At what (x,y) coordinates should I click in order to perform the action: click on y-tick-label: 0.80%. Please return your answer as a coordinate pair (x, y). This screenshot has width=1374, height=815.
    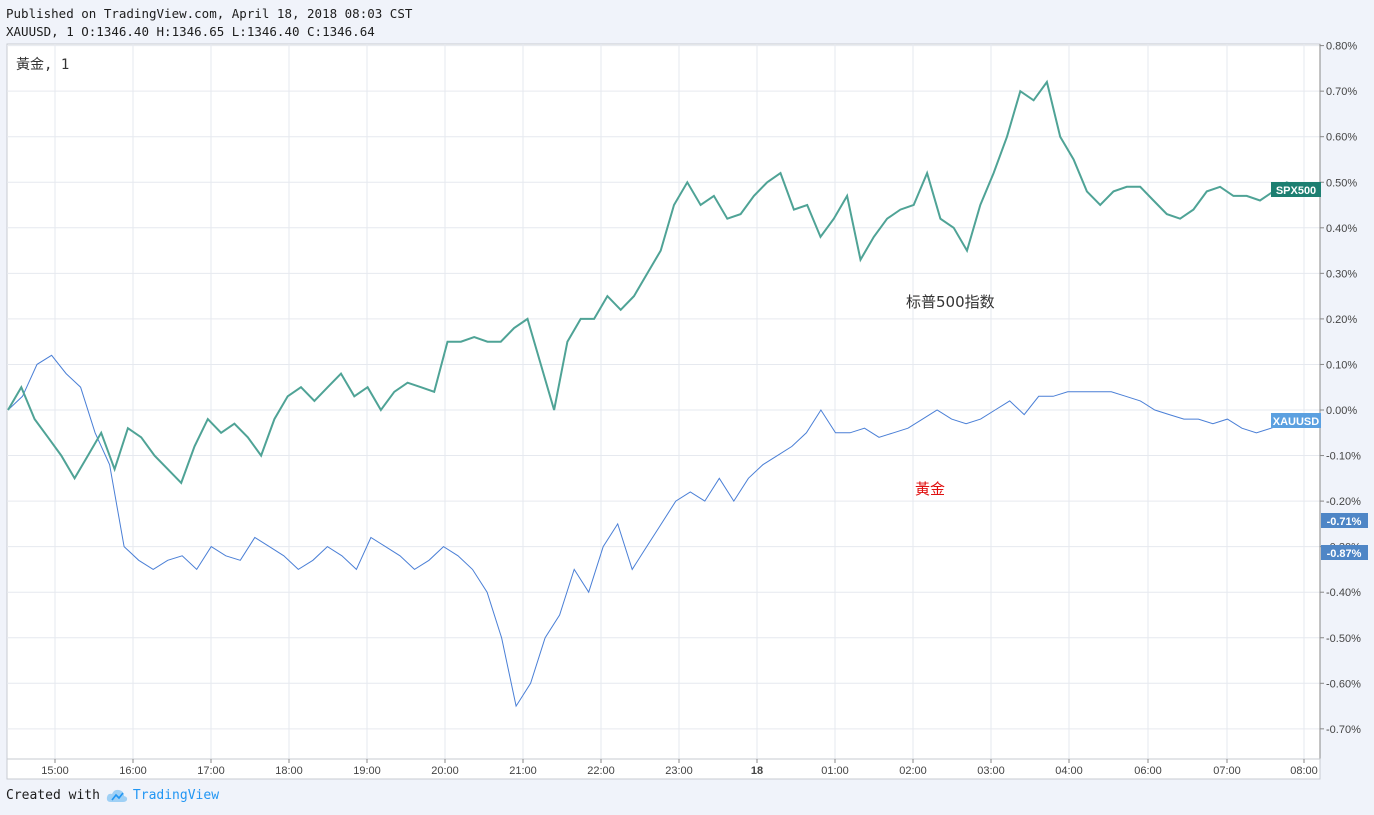
    Looking at the image, I should click on (1341, 47).